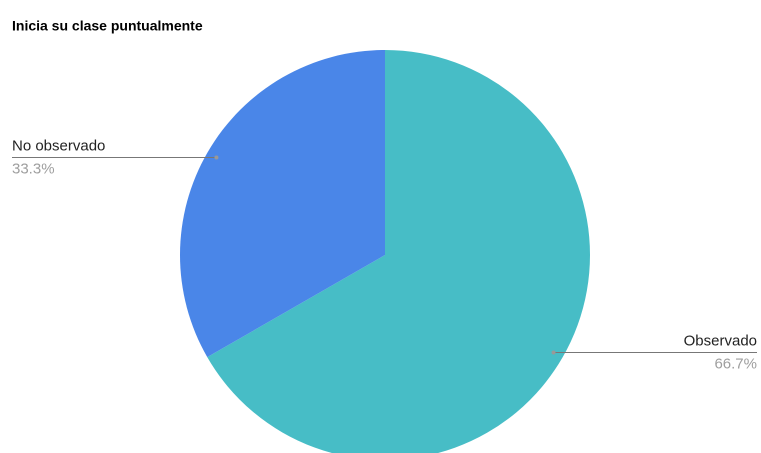 The width and height of the screenshot is (761, 453). I want to click on slice-label: No observado, so click(58, 145).